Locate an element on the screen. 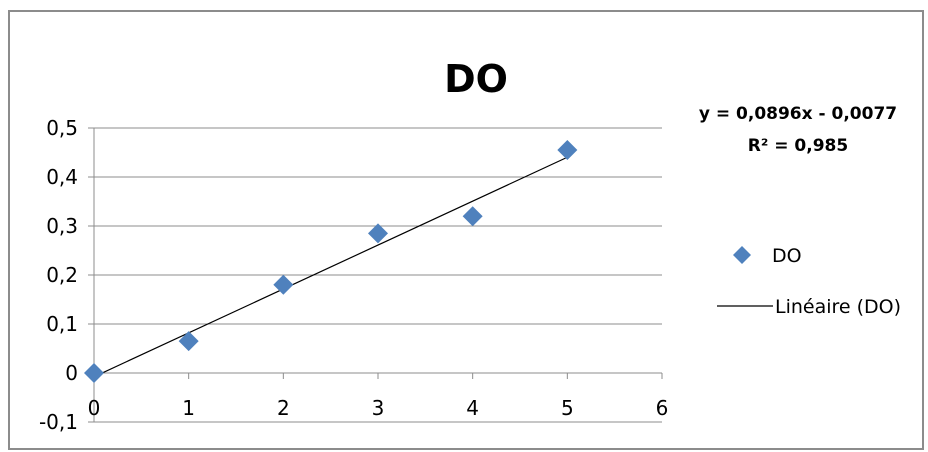 This screenshot has height=452, width=928. y-tick-label: -0,1 is located at coordinates (58, 422).